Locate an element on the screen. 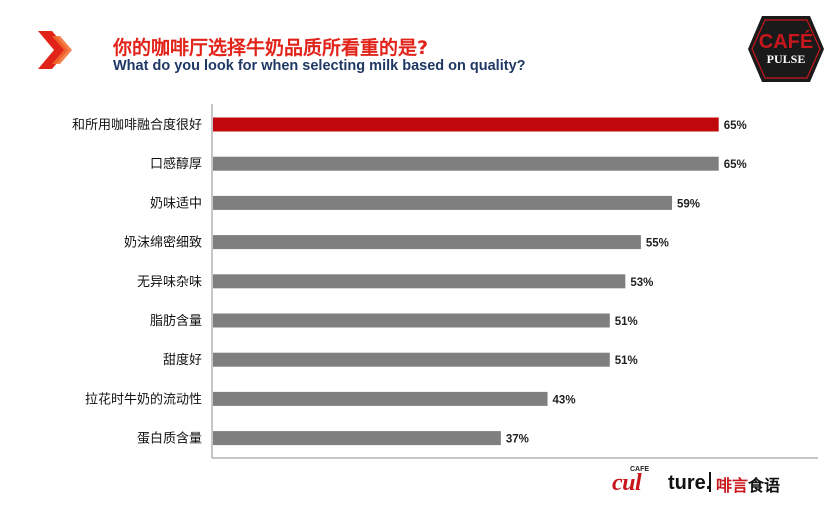 The height and width of the screenshot is (509, 827). category-label-7: 拉花时牛奶的流动性 is located at coordinates (143, 399).